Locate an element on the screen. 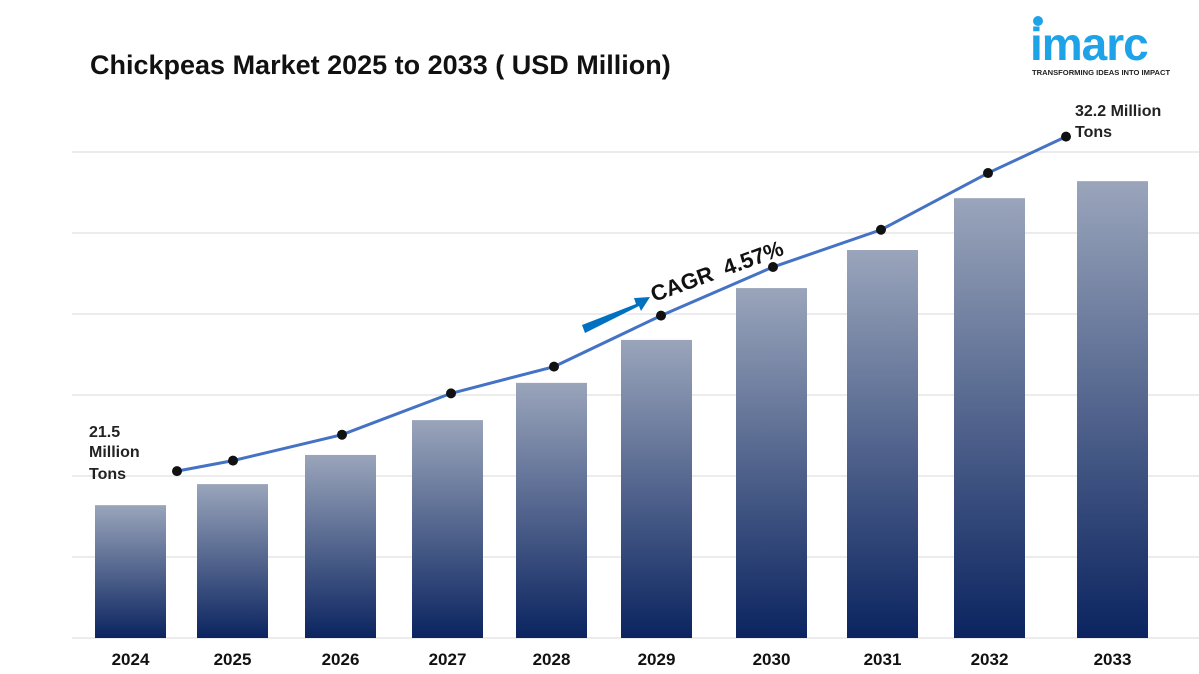 This screenshot has height=674, width=1199. end-label-2: Tons is located at coordinates (1093, 132).